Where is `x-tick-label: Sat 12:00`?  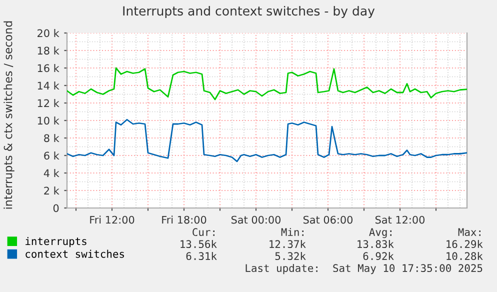 x-tick-label: Sat 12:00 is located at coordinates (400, 220).